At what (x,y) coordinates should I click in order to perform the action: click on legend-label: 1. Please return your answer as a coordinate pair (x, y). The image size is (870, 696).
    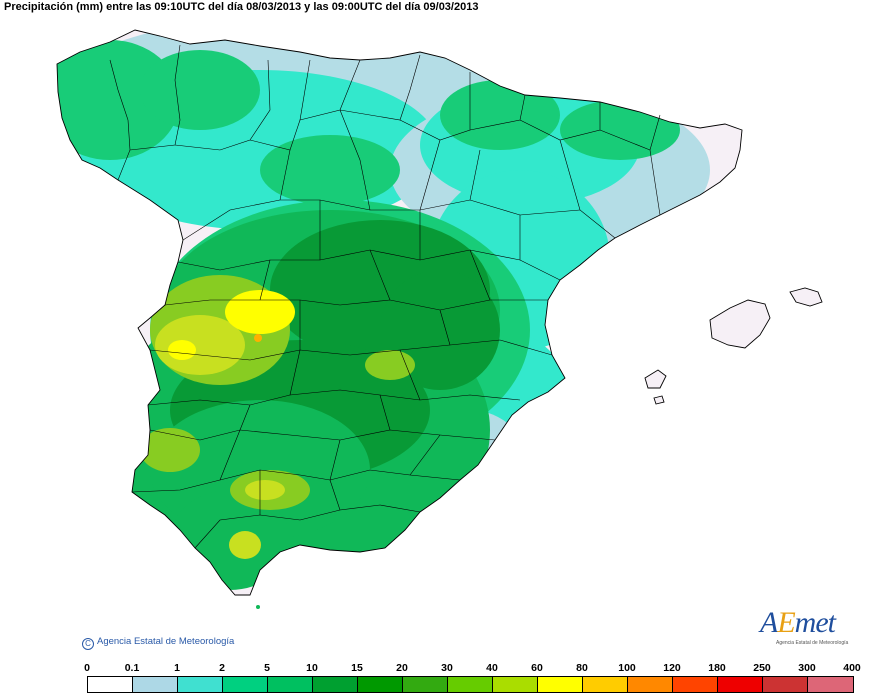
    Looking at the image, I should click on (177, 668).